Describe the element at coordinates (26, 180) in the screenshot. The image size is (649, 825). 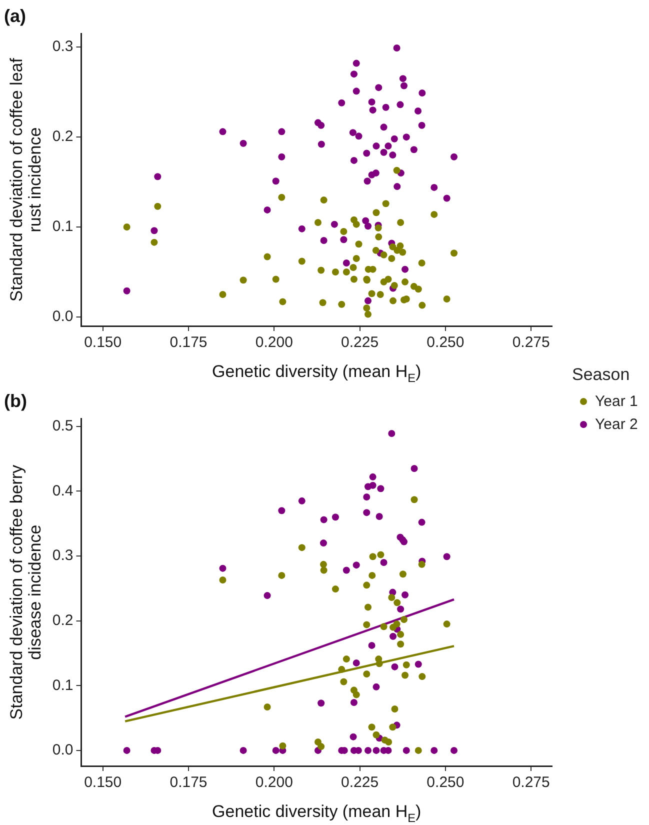
I see `y-axis-title: Standard deviation of coffee leaf rust incidence` at that location.